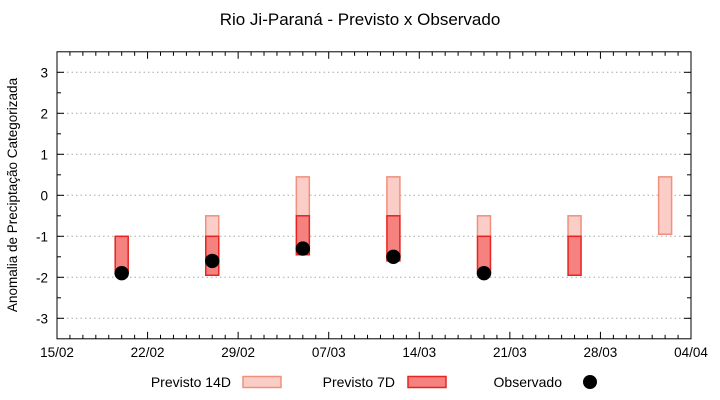 The image size is (720, 400). What do you see at coordinates (57, 352) in the screenshot?
I see `x-tick-label: 15/02` at bounding box center [57, 352].